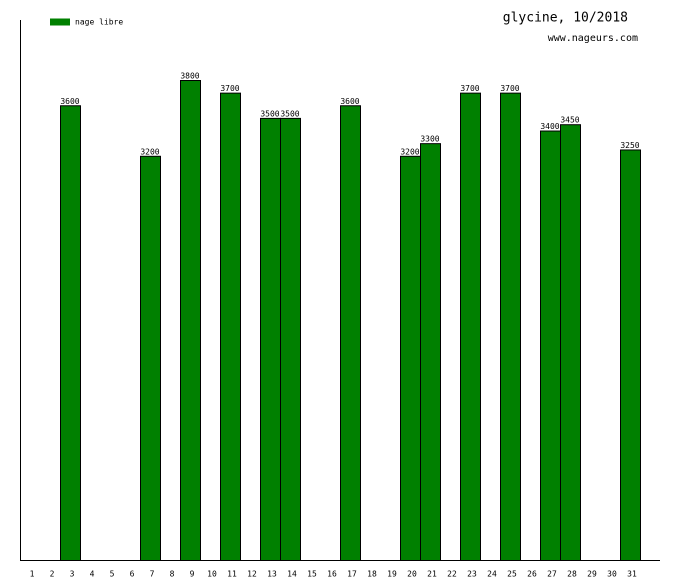 The height and width of the screenshot is (580, 680). What do you see at coordinates (192, 574) in the screenshot?
I see `x-tick-label: 9` at bounding box center [192, 574].